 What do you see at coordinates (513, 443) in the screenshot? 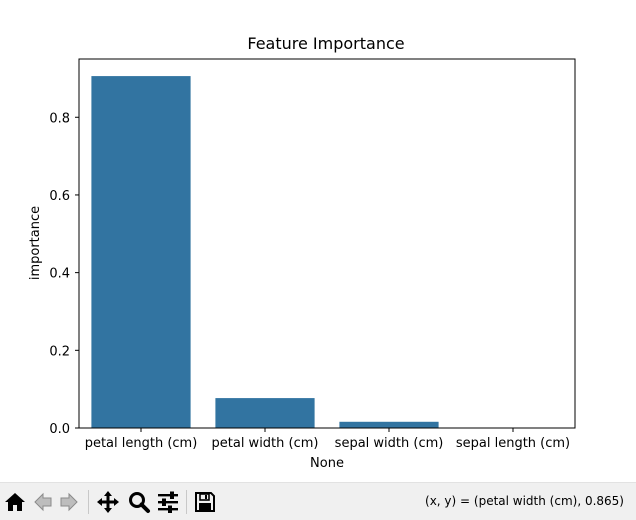
I see `x-tick-label: sepal length (cm)` at bounding box center [513, 443].